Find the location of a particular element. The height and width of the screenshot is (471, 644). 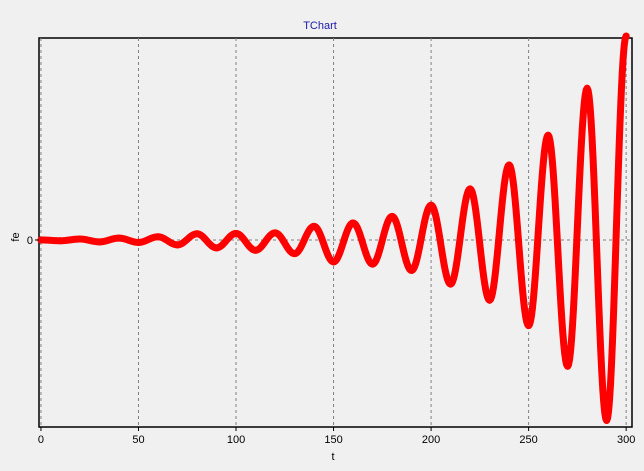

x-tick-label-200: 200 is located at coordinates (431, 440).